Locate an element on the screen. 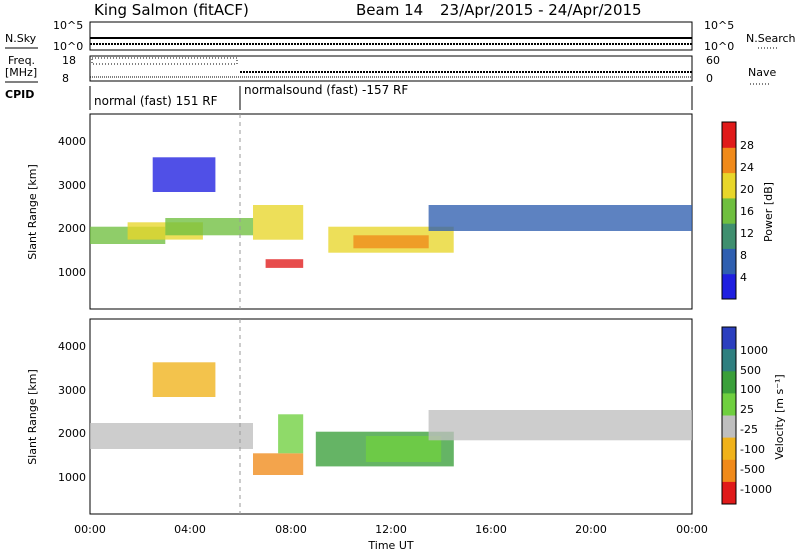 The width and height of the screenshot is (800, 558). velocity-cb-tick-minus100: -100 is located at coordinates (752, 449).